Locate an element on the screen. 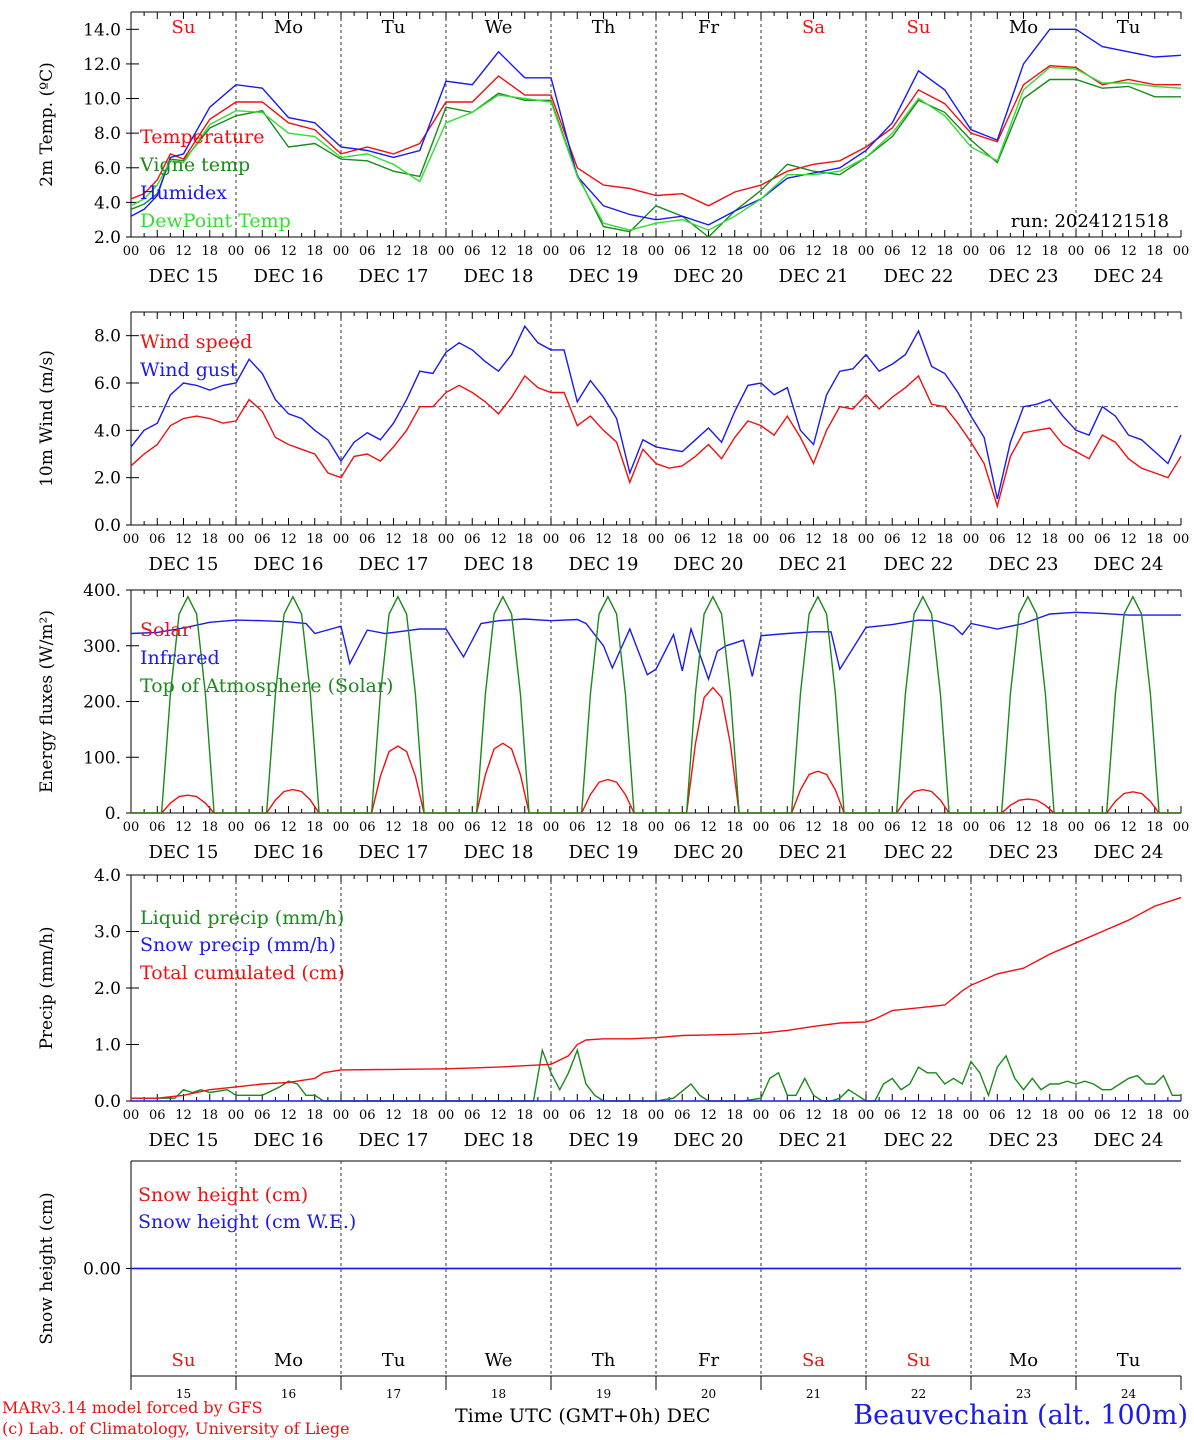 The width and height of the screenshot is (1194, 1440). date-label: DEC 16 is located at coordinates (289, 852).